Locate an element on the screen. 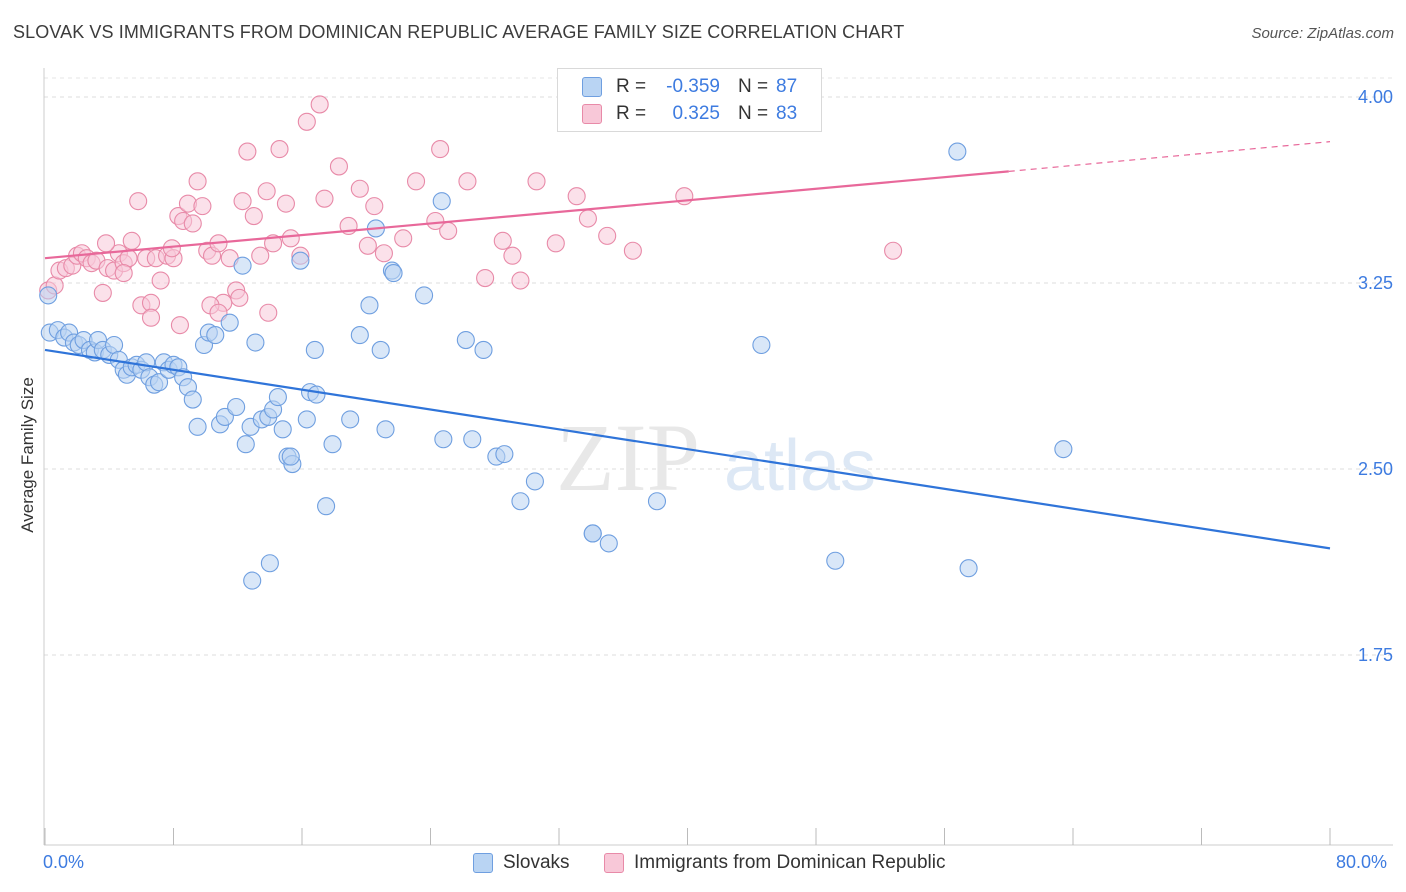 This screenshot has width=1406, height=892. legend-swatch-pink is located at coordinates (614, 863).